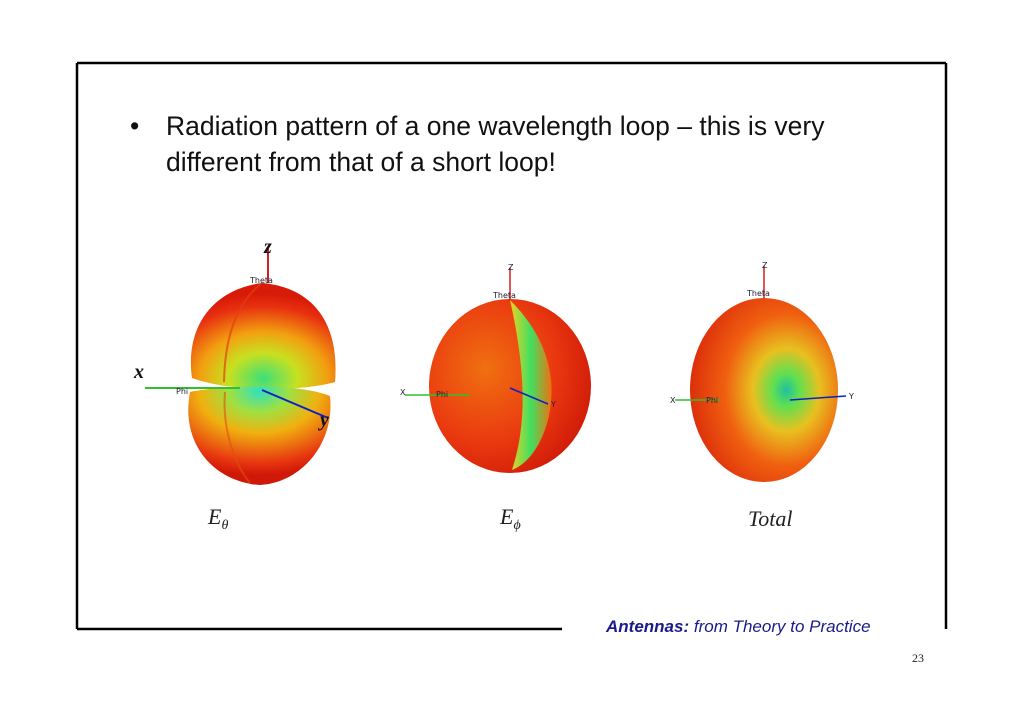 This screenshot has height=708, width=1023. I want to click on caption: Eθ, so click(217, 518).